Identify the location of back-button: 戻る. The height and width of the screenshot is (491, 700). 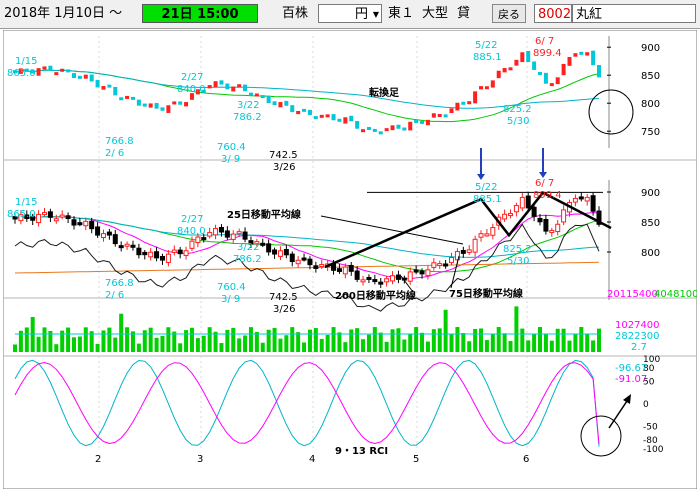
(509, 13).